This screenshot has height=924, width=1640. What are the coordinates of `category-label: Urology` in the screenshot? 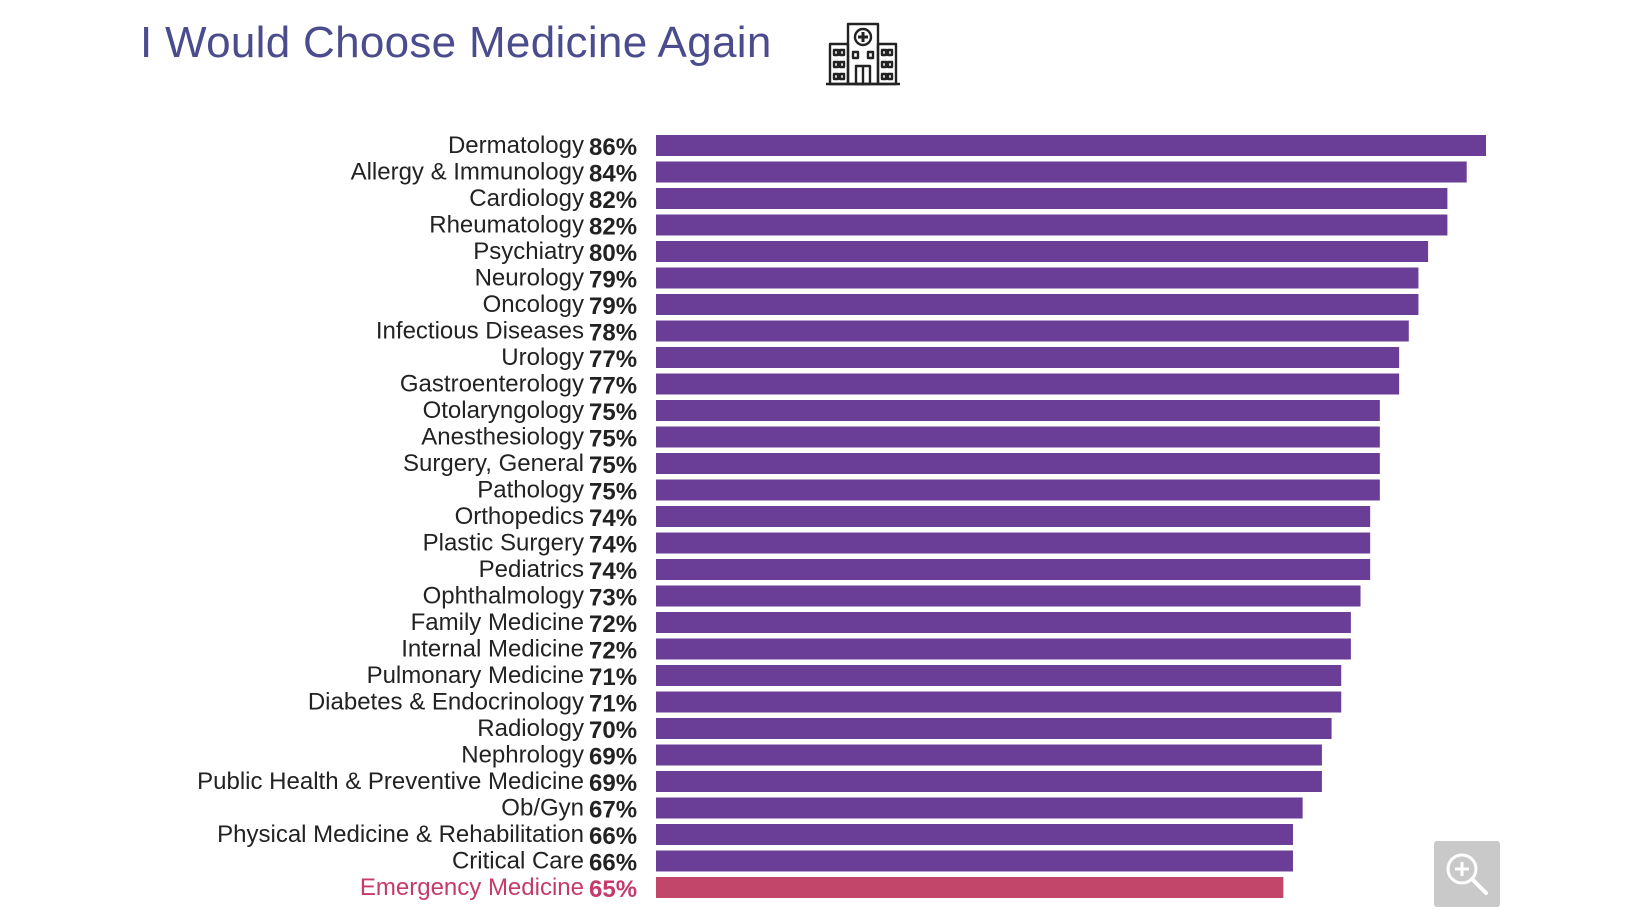 It's located at (542, 357).